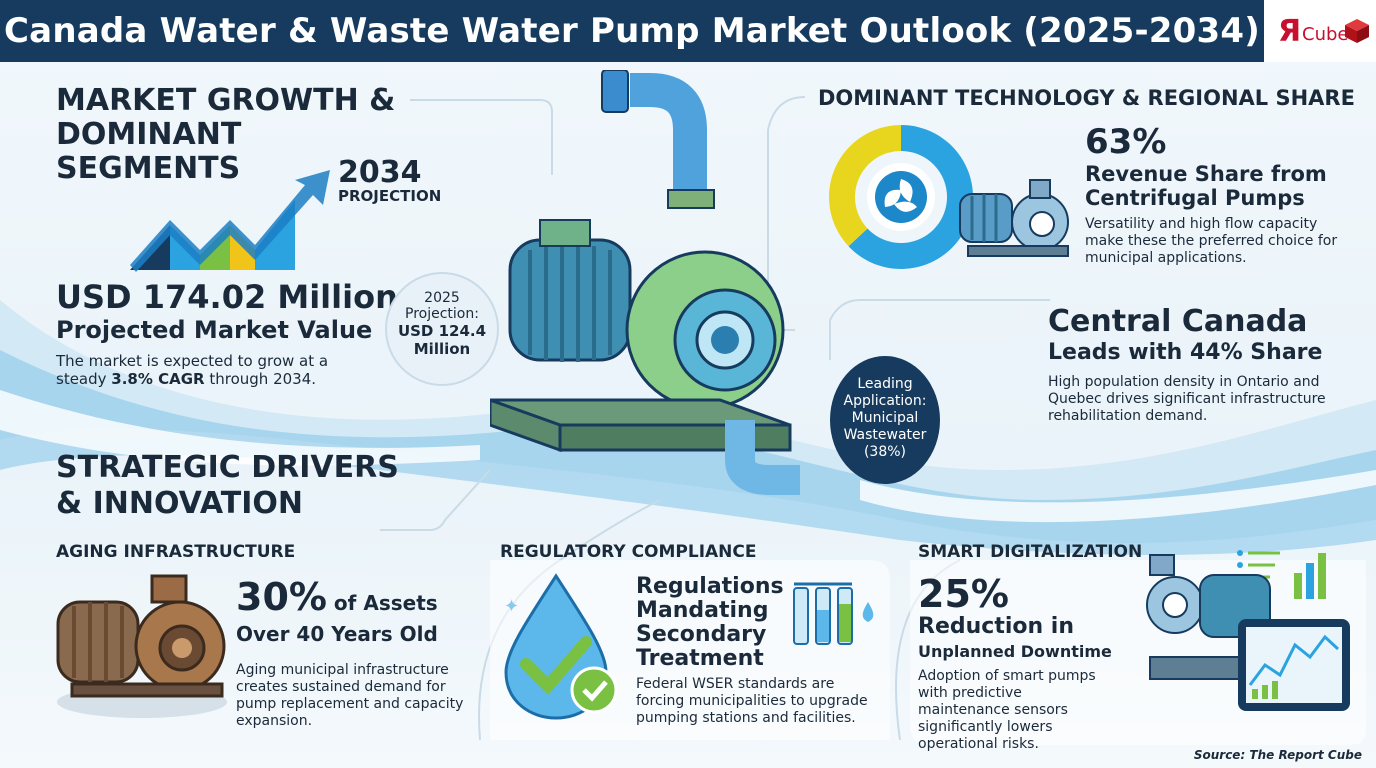 The height and width of the screenshot is (768, 1376). What do you see at coordinates (380, 172) in the screenshot?
I see `projection-year: 2034` at bounding box center [380, 172].